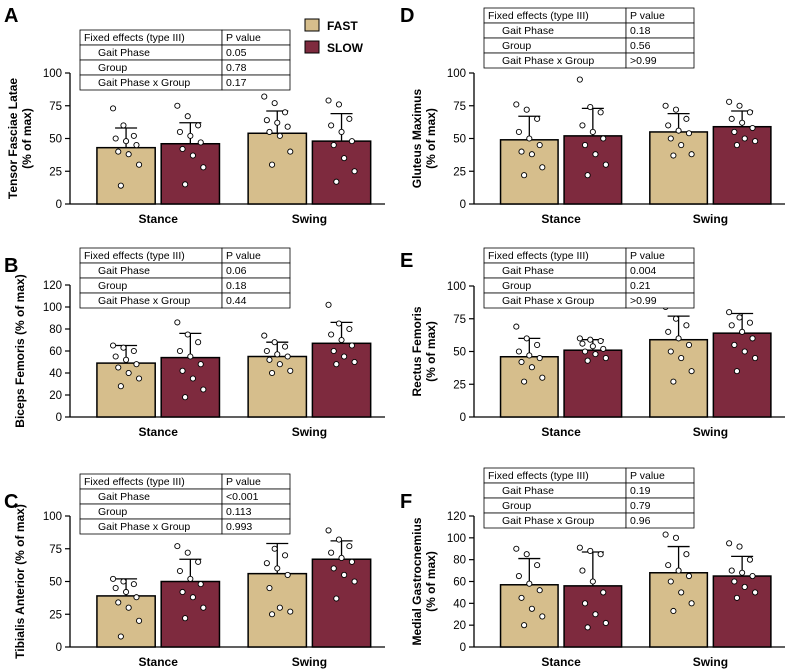 The image size is (787, 669). What do you see at coordinates (52, 286) in the screenshot?
I see `y-tick-label: 120` at bounding box center [52, 286].